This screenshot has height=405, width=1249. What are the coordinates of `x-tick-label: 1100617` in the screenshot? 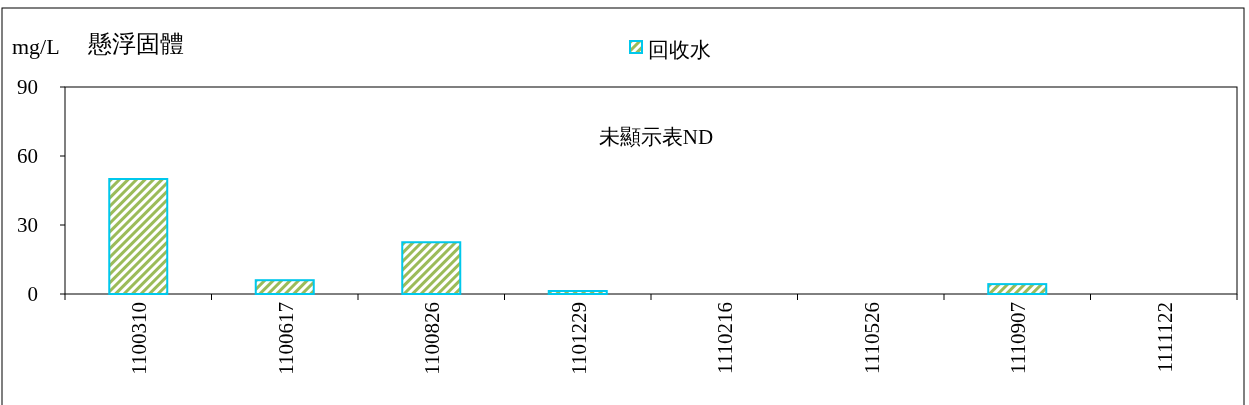 It's located at (285, 338).